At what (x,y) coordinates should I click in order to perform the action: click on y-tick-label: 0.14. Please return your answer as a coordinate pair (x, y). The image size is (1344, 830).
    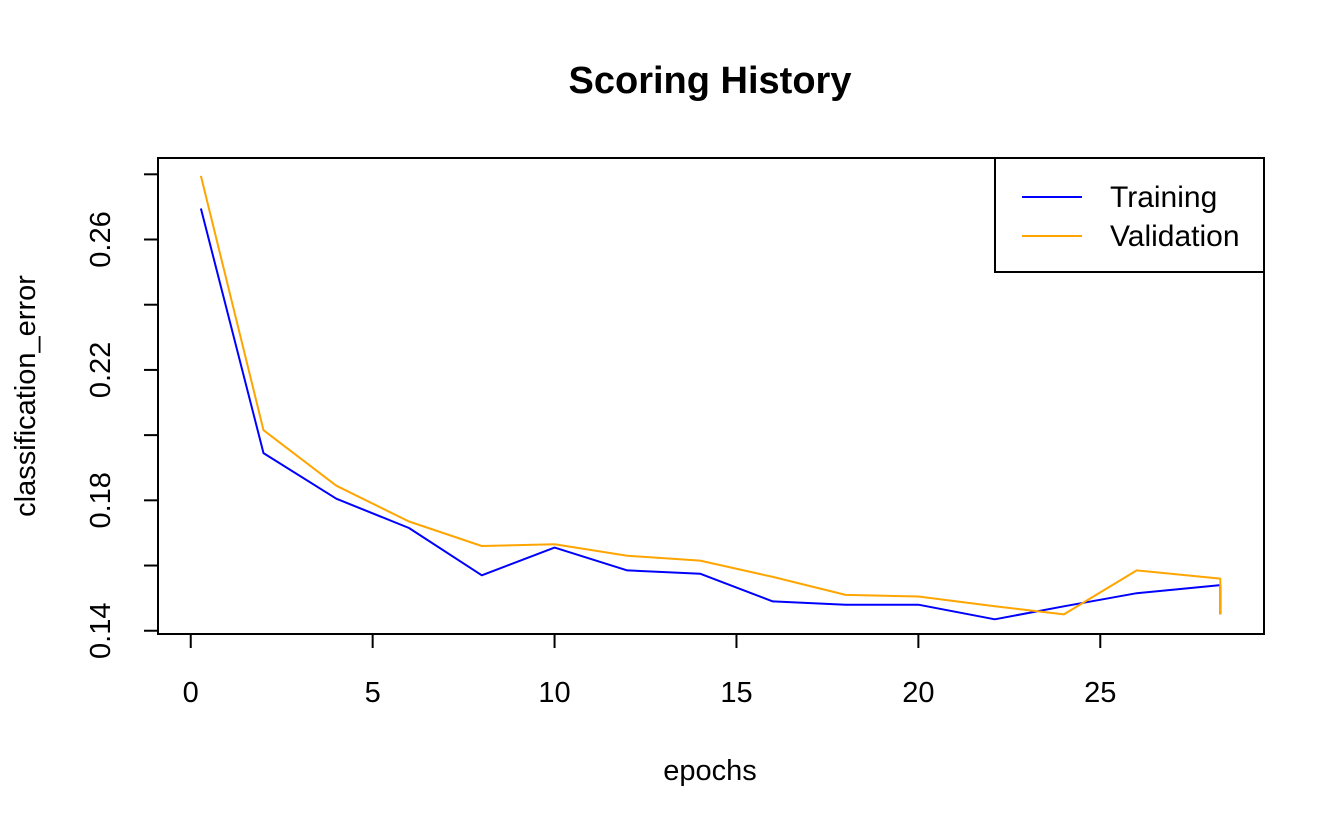
    Looking at the image, I should click on (101, 631).